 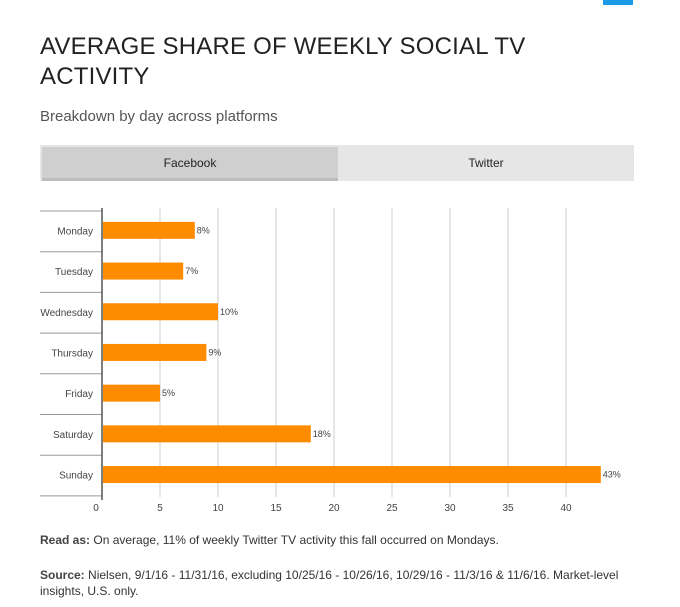 I want to click on category-label: Sunday, so click(x=76, y=476).